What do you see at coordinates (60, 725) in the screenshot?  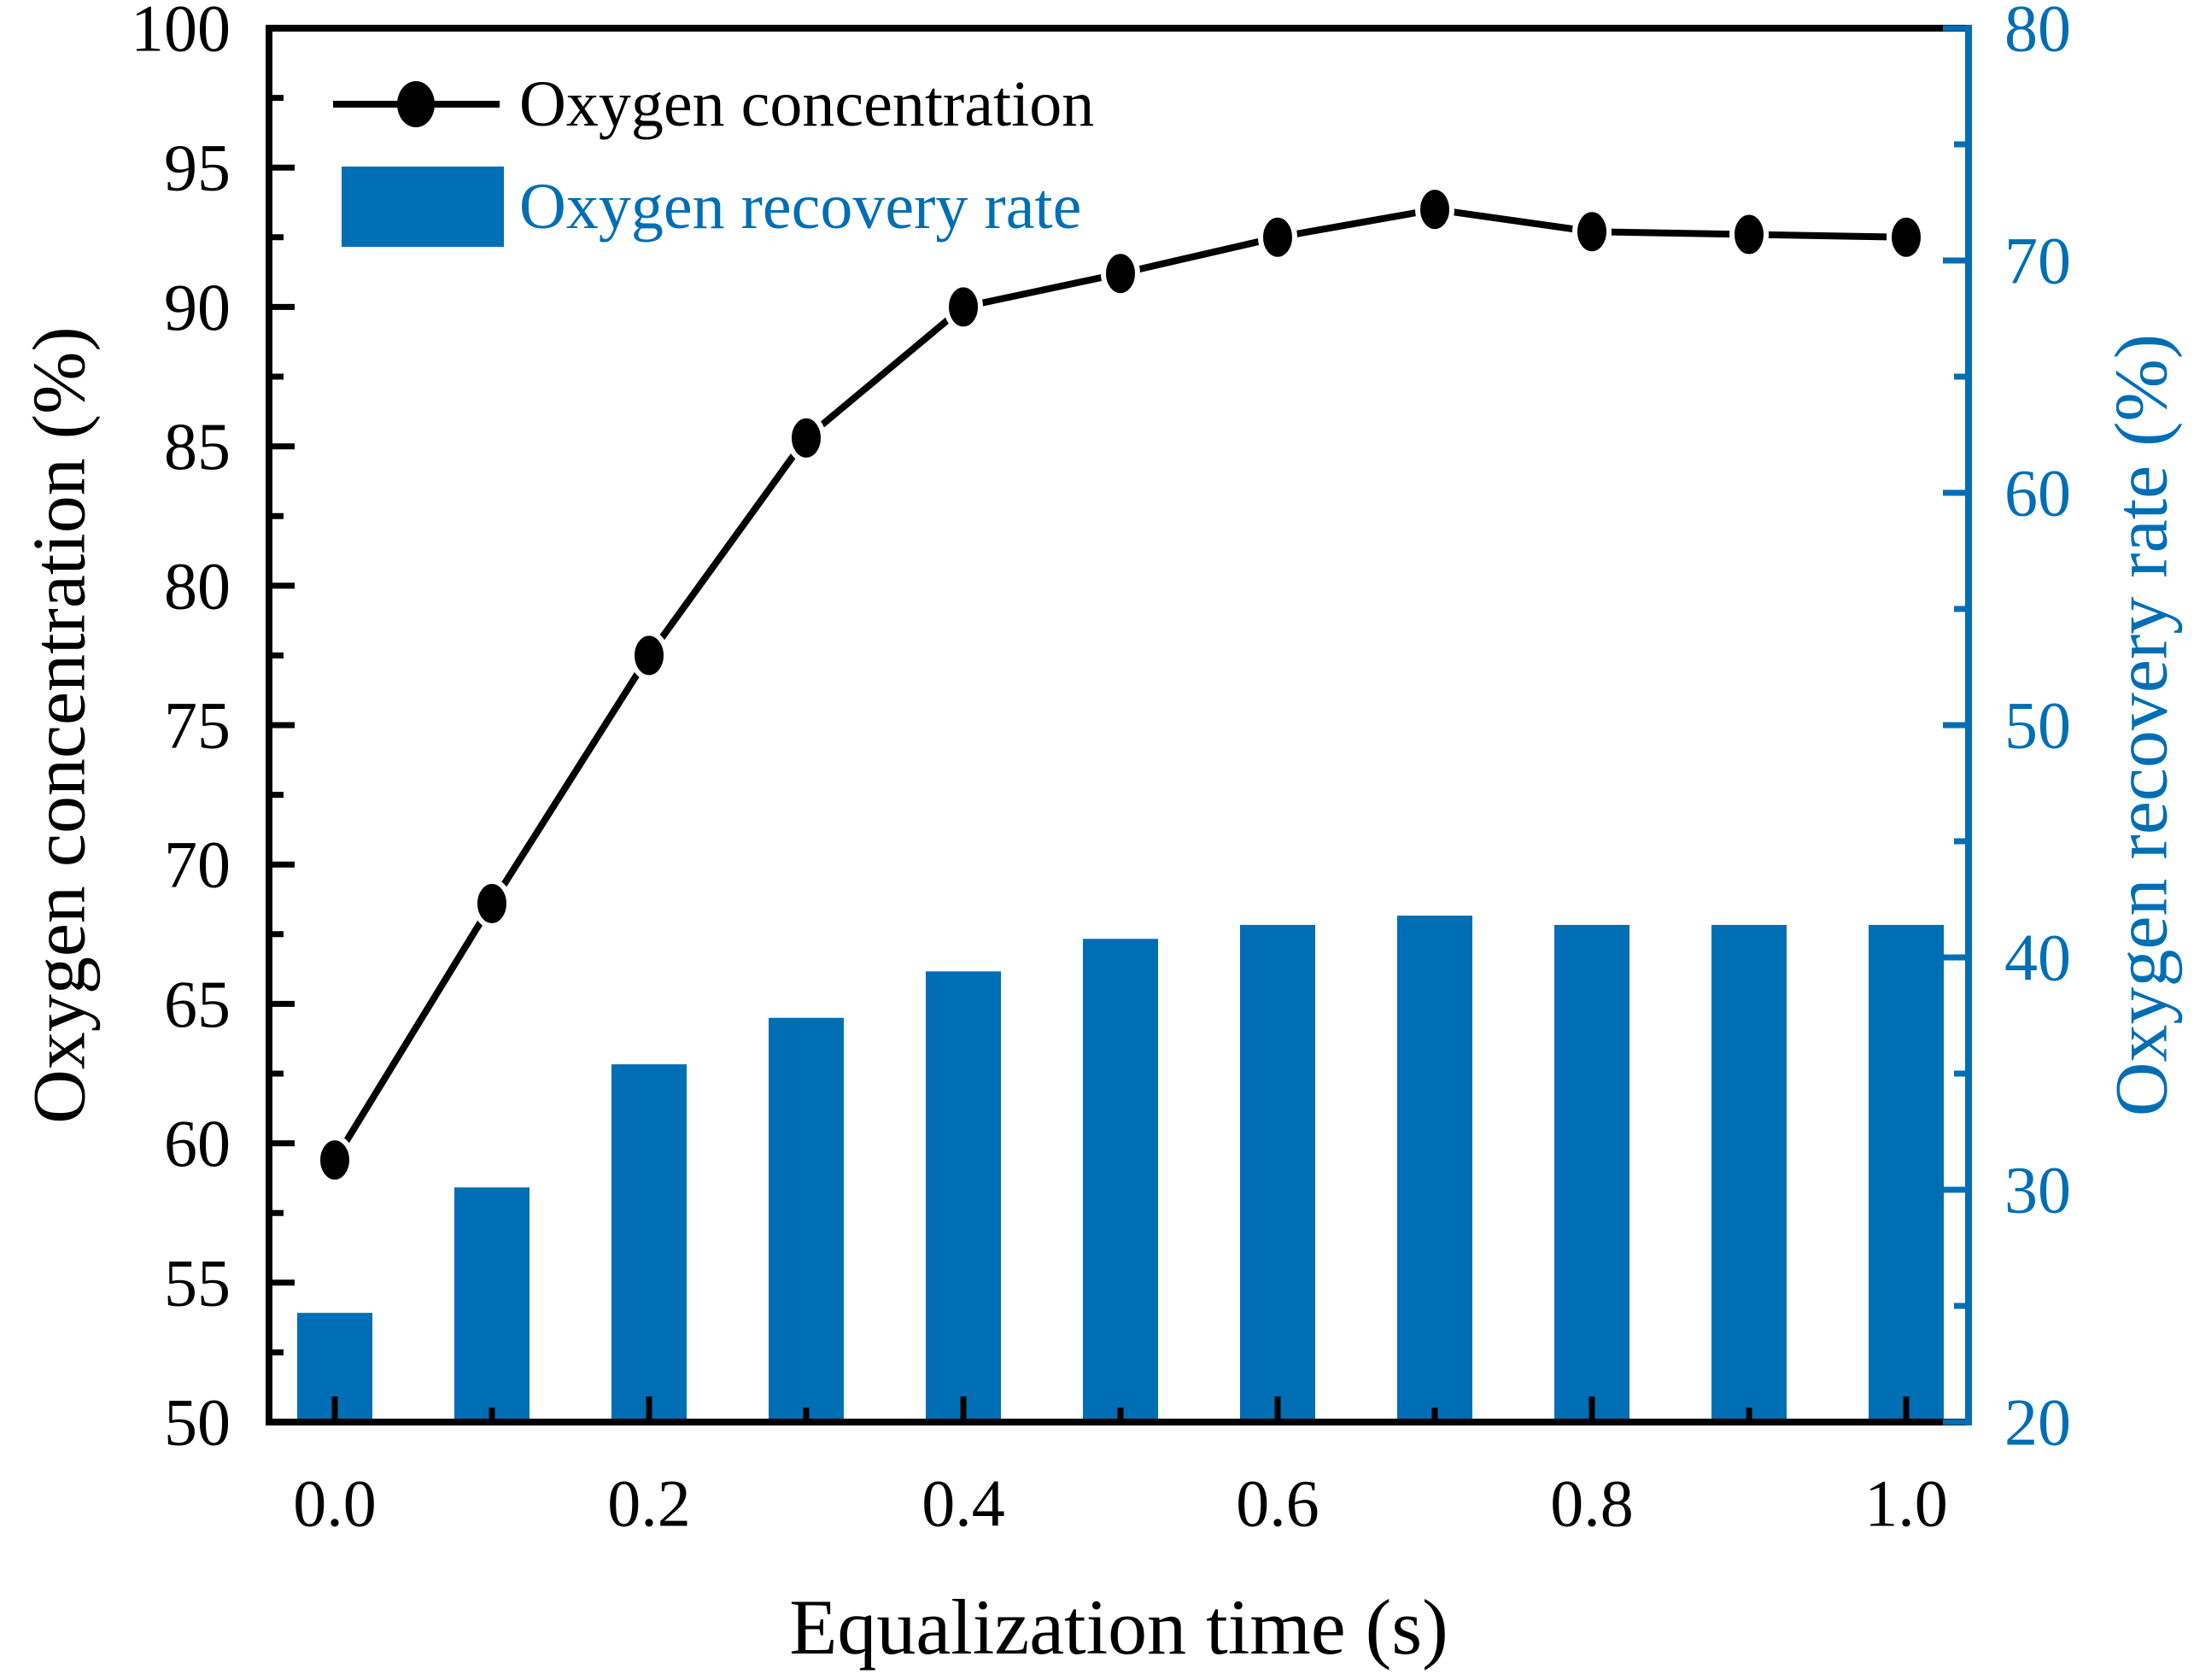 I see `left-y-axis-title: Oxygen concentration (%)` at bounding box center [60, 725].